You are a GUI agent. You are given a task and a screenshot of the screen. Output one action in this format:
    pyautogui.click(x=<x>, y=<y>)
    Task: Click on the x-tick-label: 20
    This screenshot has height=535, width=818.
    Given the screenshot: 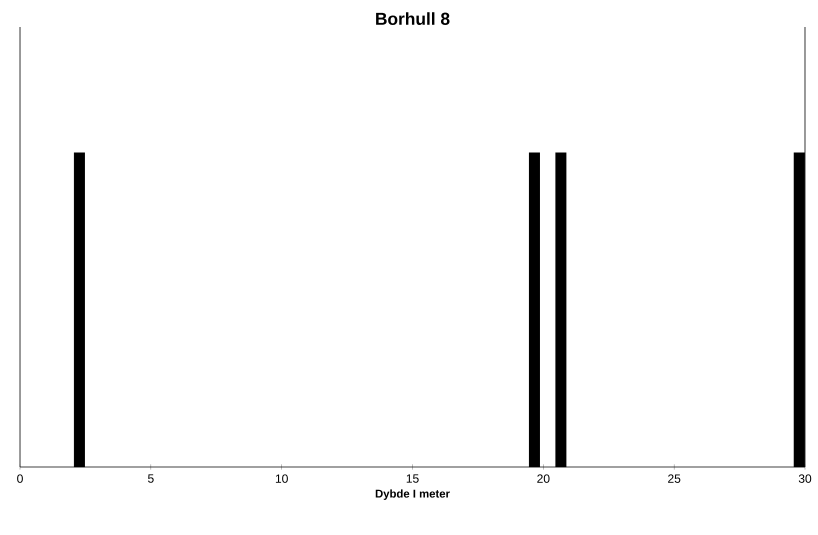 What is the action you would take?
    pyautogui.click(x=543, y=478)
    